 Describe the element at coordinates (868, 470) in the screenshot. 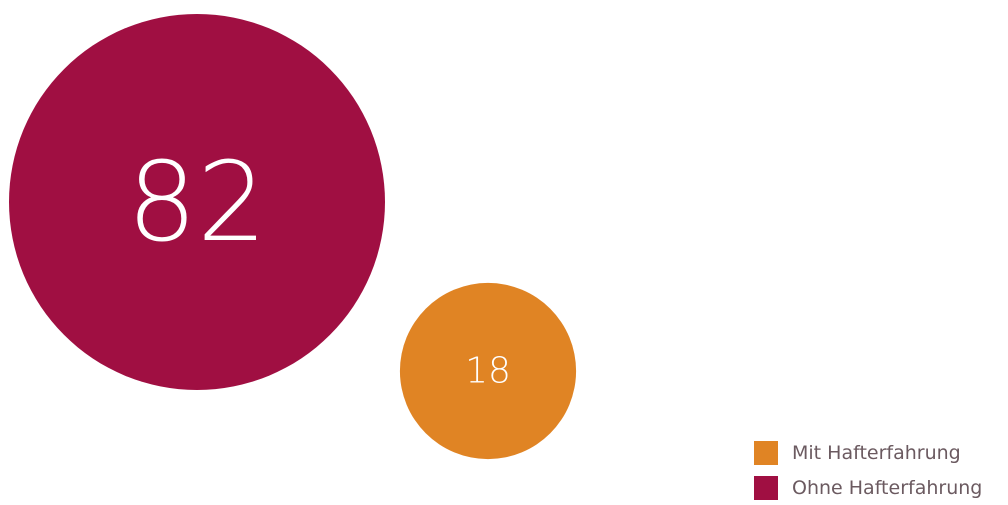

I see `legend: Mit Hafterfahrung Ohne Hafterfahrung` at that location.